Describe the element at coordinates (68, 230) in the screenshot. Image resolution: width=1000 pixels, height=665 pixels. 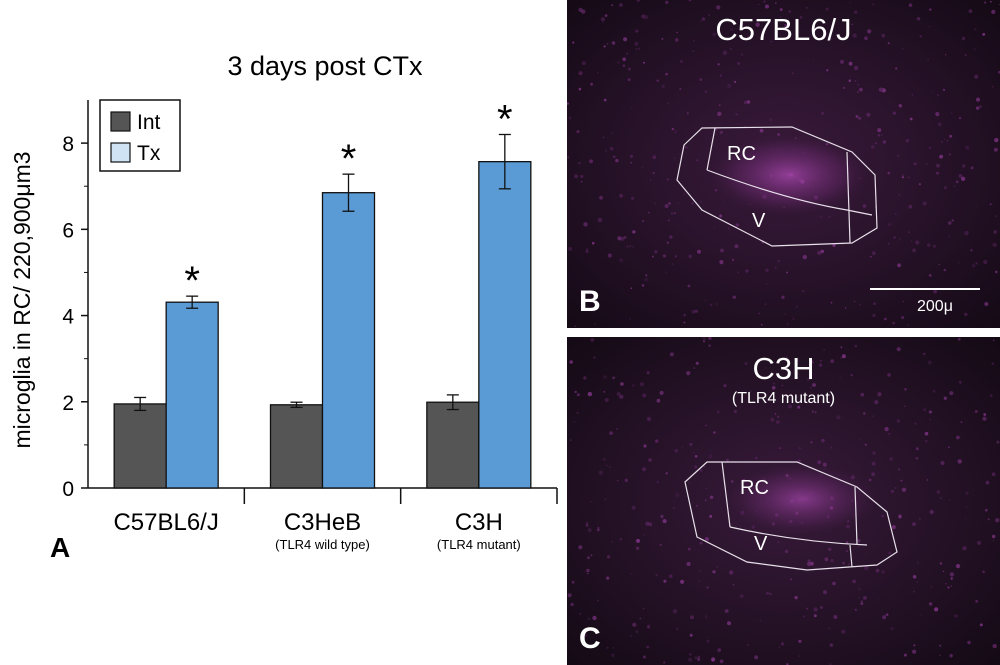
I see `y-tick-label: 6` at that location.